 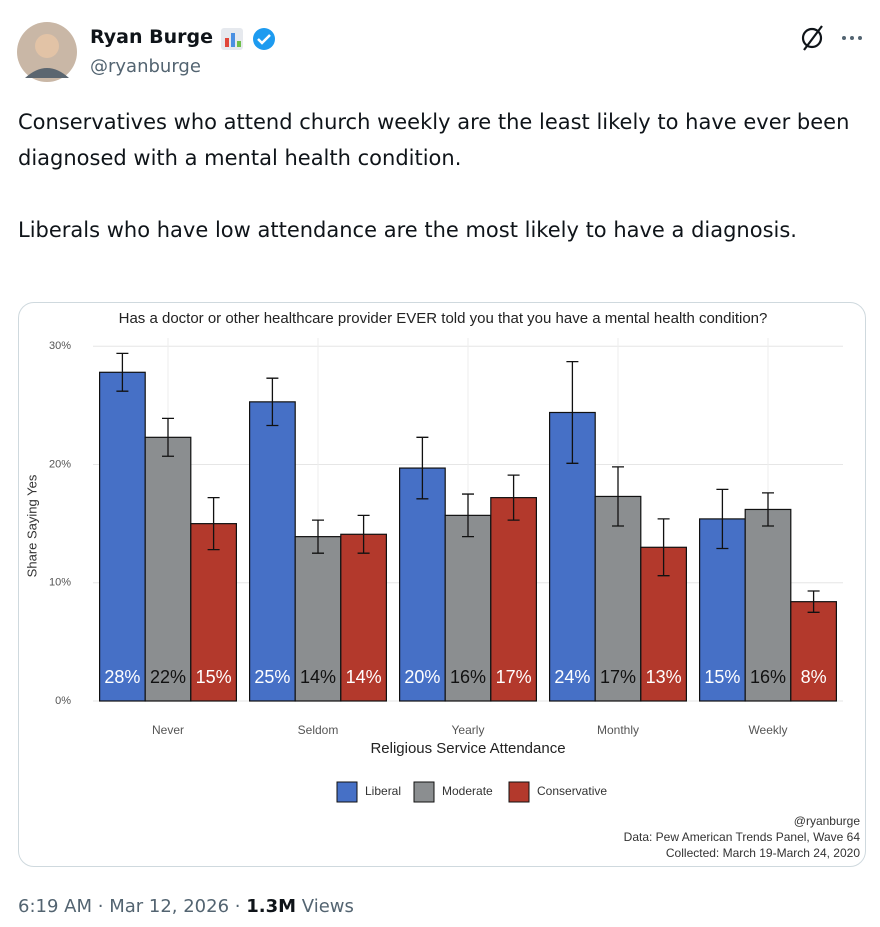 I want to click on more-icon, so click(x=852, y=38).